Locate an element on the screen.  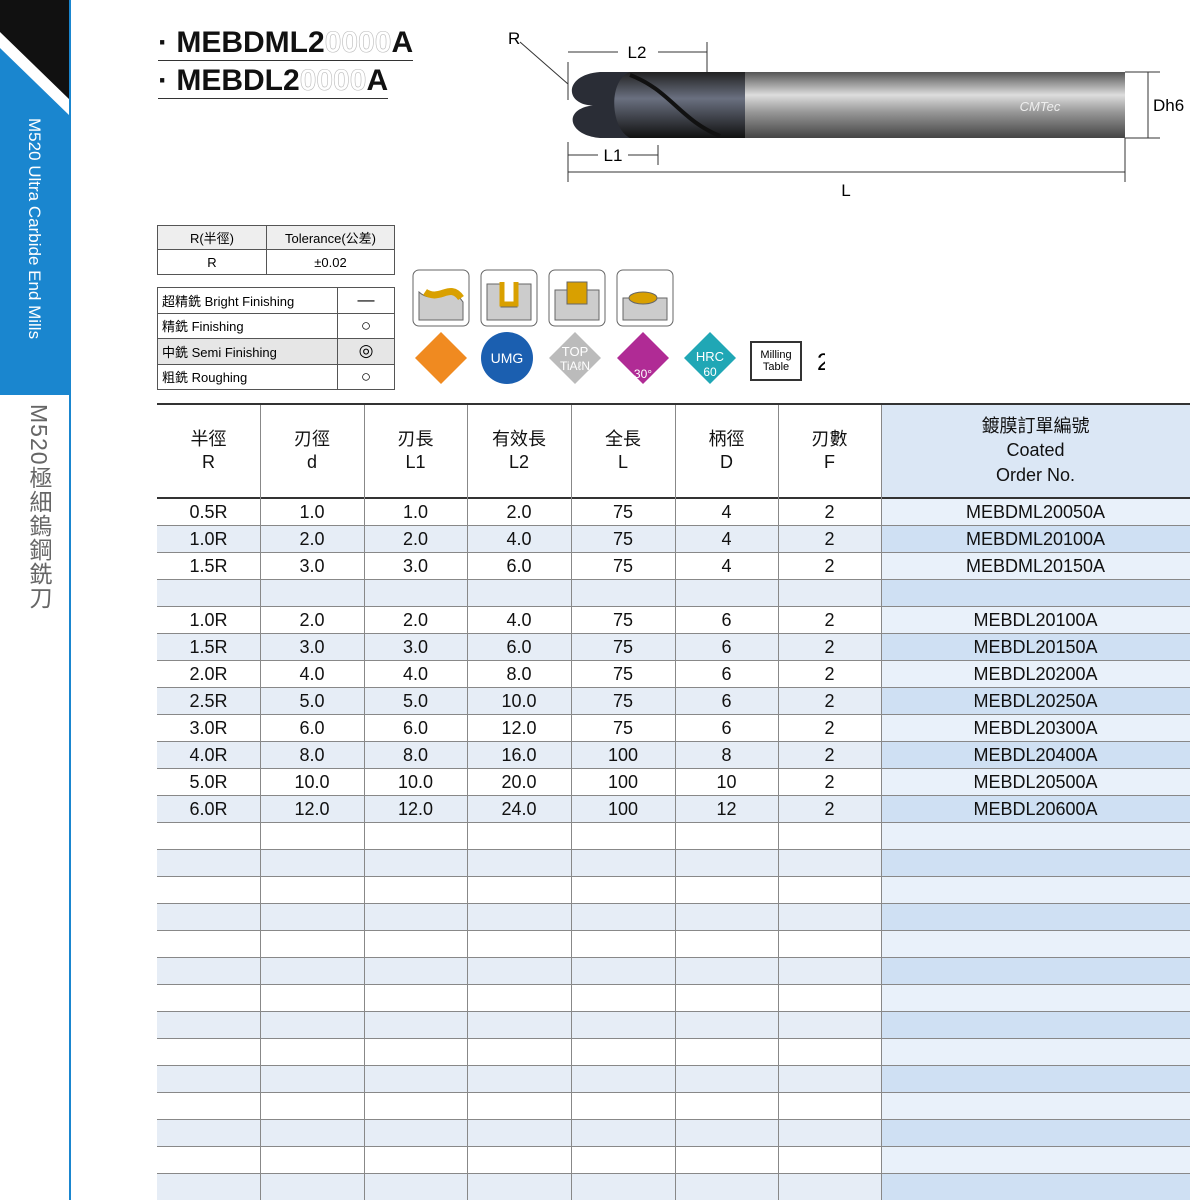
header-text: 全長 is located at coordinates (623, 438).